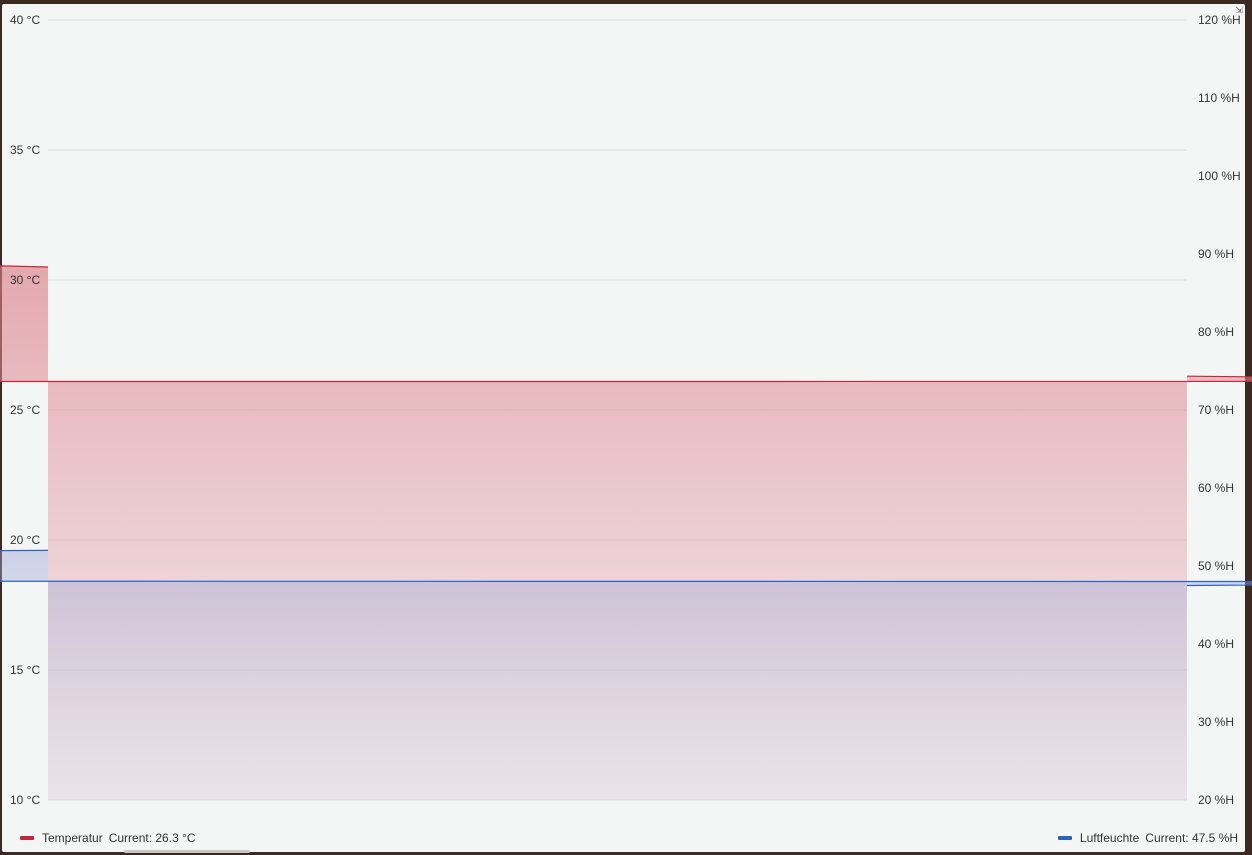 The height and width of the screenshot is (855, 1252). I want to click on collapse-icon: ⇲, so click(1239, 10).